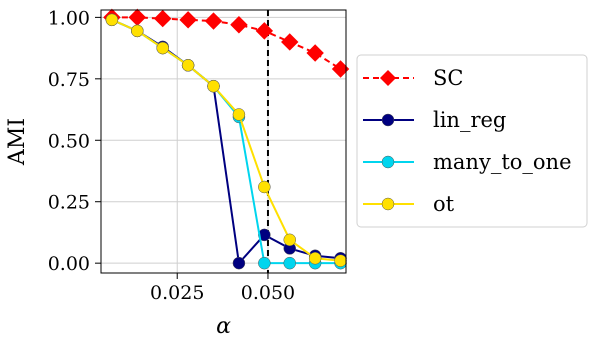 The width and height of the screenshot is (590, 343). What do you see at coordinates (69, 141) in the screenshot?
I see `y-tick-label: 0.50` at bounding box center [69, 141].